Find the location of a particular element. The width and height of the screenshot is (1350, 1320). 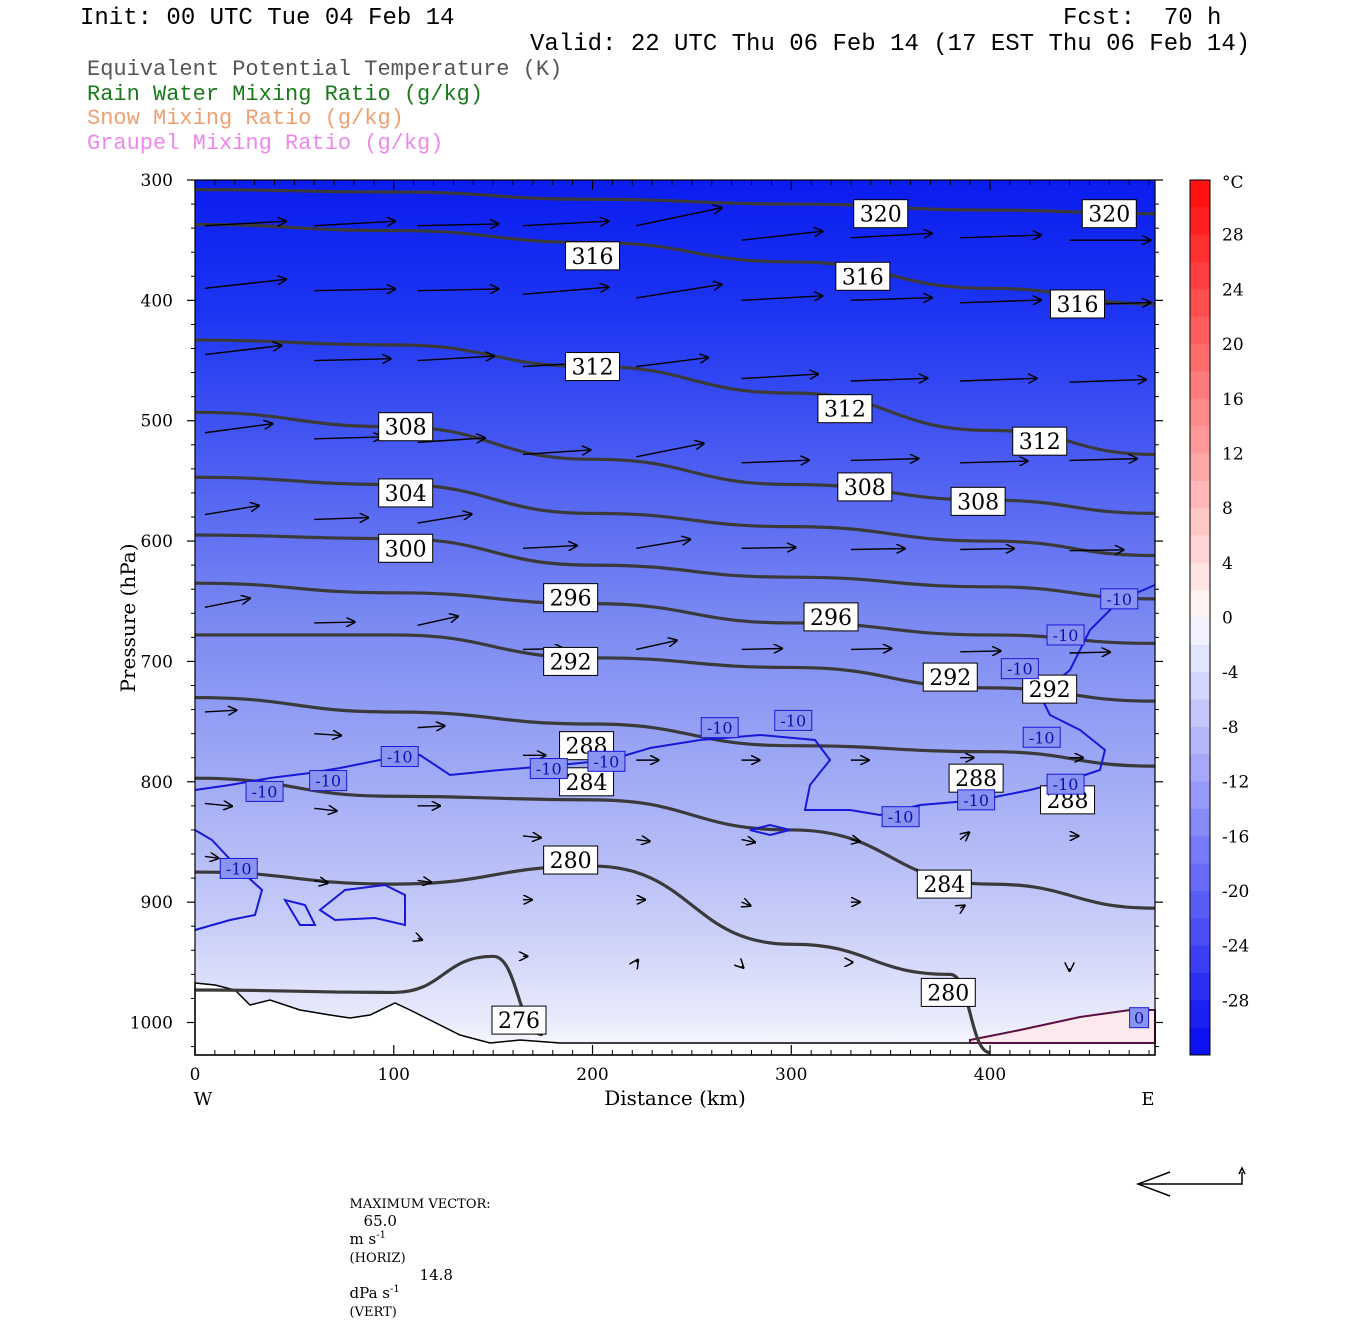

max-vector-label: MAXIMUM VECTOR: is located at coordinates (420, 1204).